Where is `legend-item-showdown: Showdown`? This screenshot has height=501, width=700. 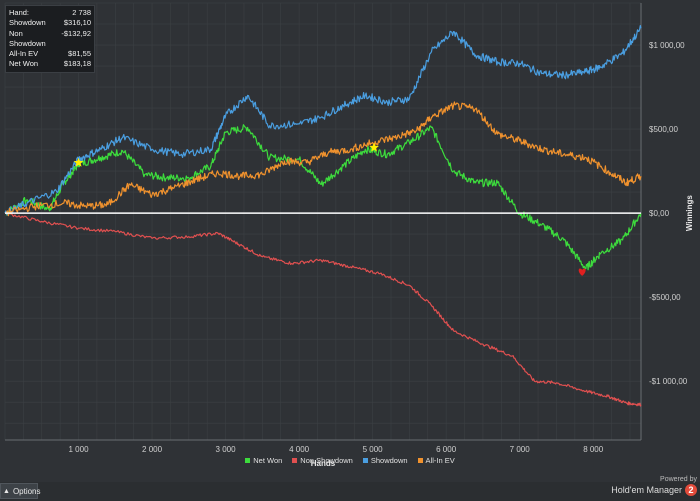 legend-item-showdown: Showdown is located at coordinates (385, 460).